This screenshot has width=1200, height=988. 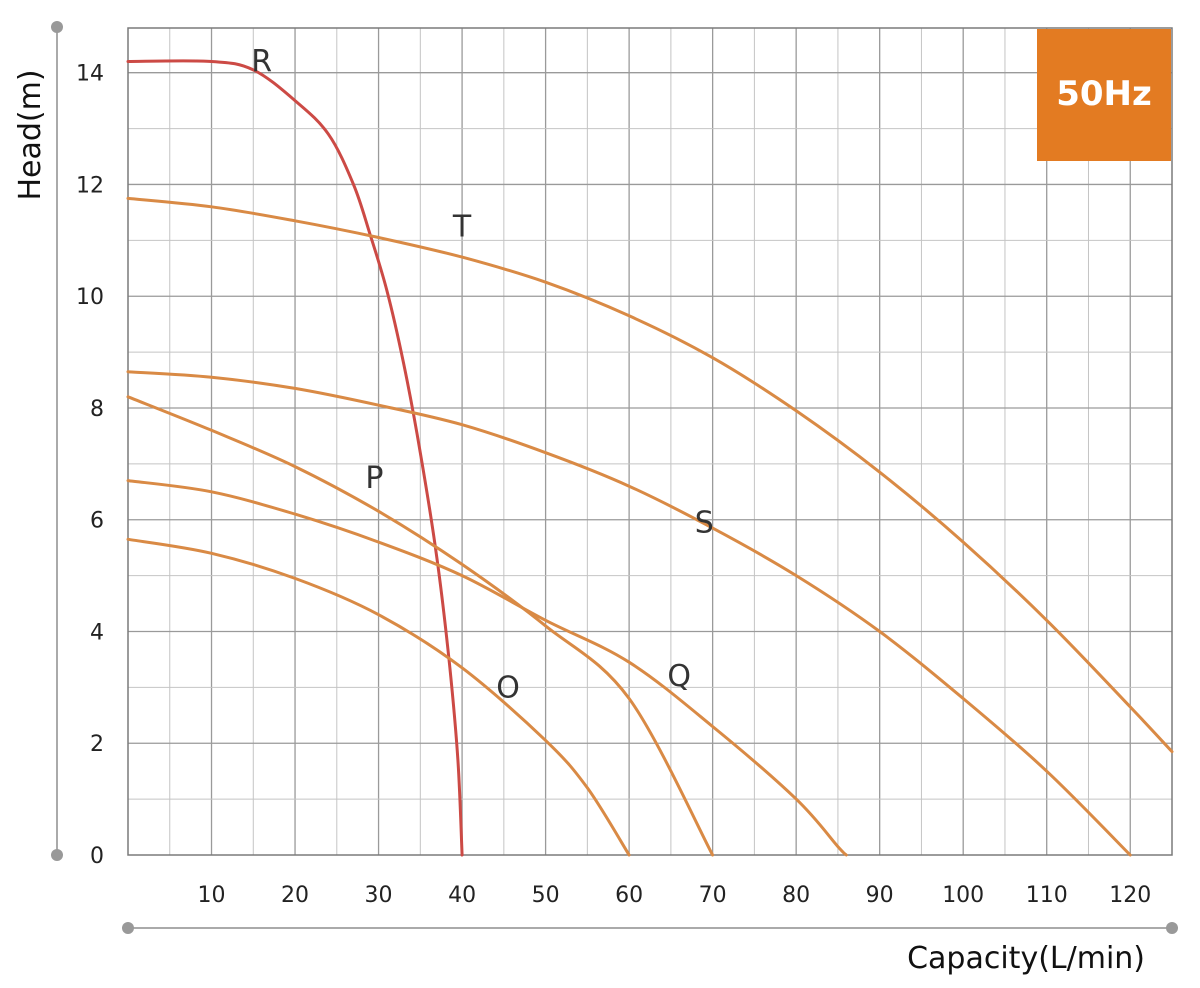 I want to click on y-tick-label: 6, so click(x=97, y=521).